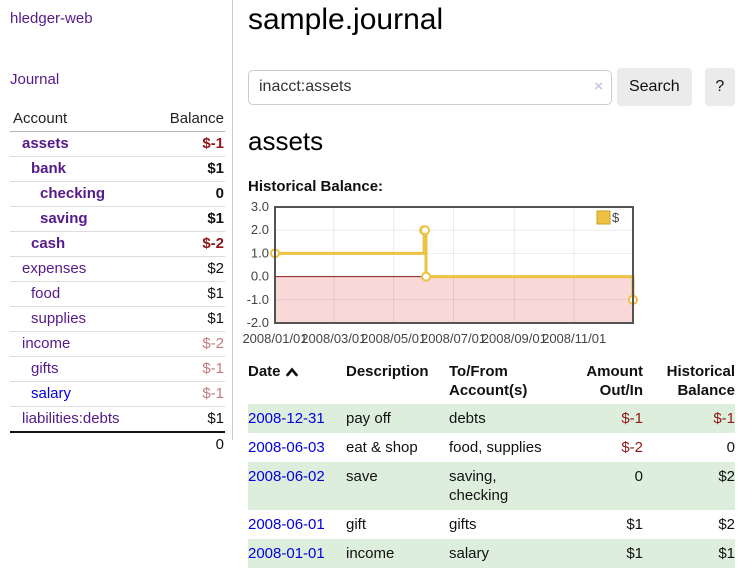 The image size is (742, 582). Describe the element at coordinates (467, 418) in the screenshot. I see `transaction-accounts: debts` at that location.